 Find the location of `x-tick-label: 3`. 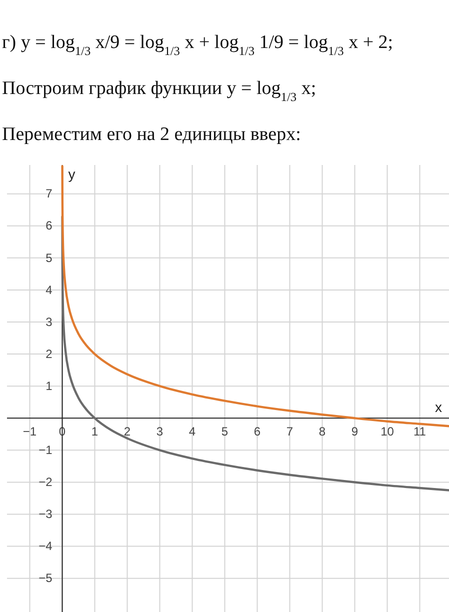

x-tick-label: 3 is located at coordinates (160, 431).